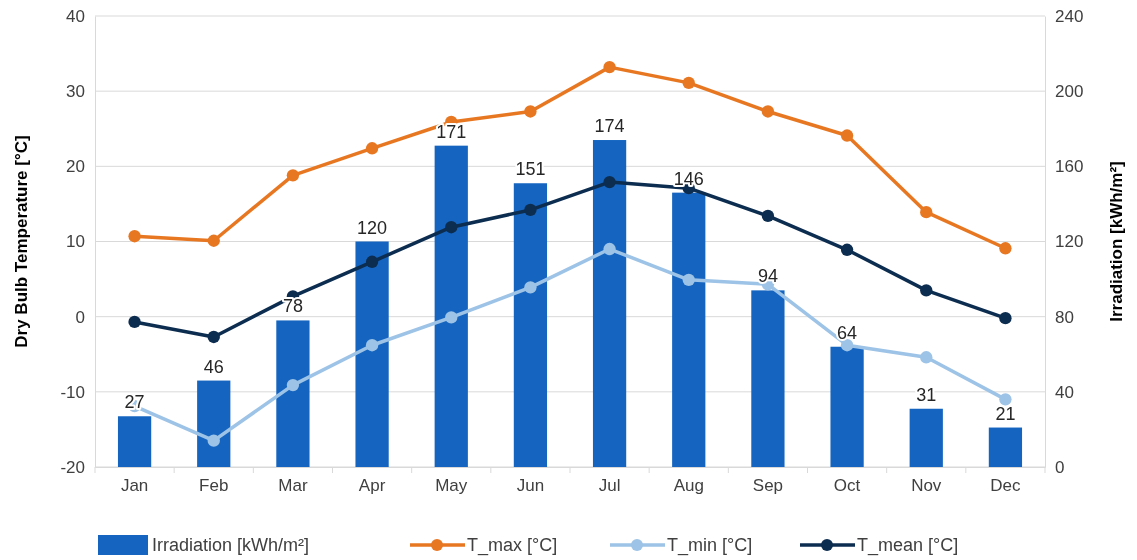 This screenshot has height=560, width=1137. What do you see at coordinates (451, 486) in the screenshot?
I see `x-tick-label: May` at bounding box center [451, 486].